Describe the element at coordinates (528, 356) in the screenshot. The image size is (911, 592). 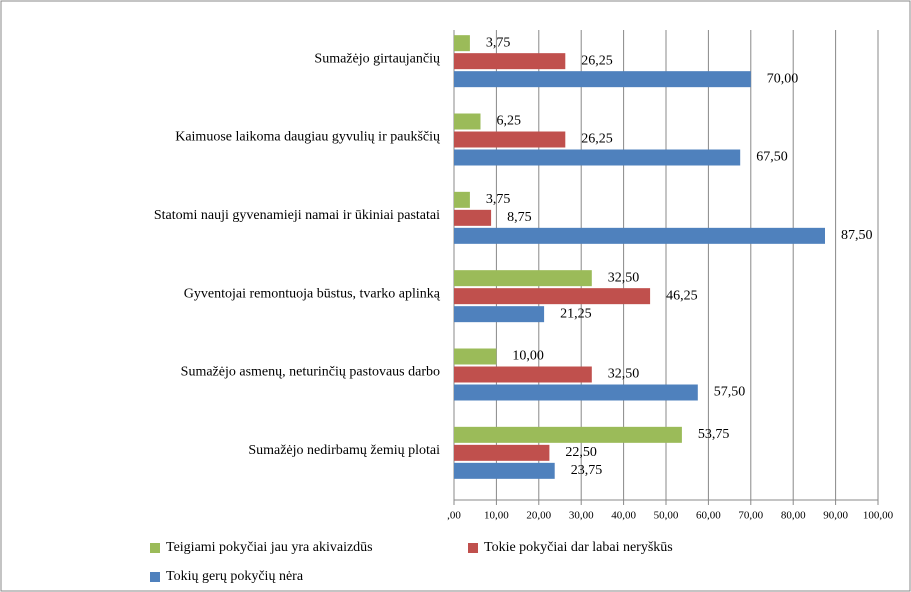
I see `value-label: 10,00` at that location.